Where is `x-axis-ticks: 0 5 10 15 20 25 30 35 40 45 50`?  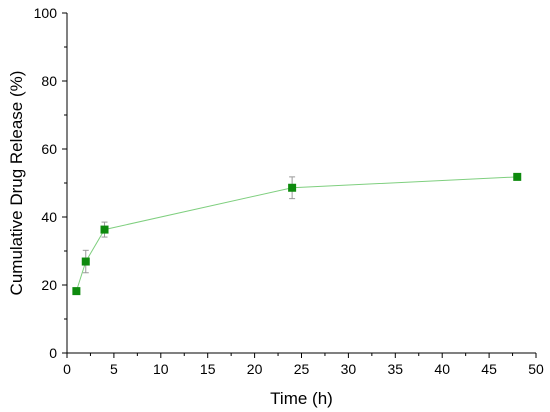
x-axis-ticks: 0 5 10 15 20 25 30 35 40 45 50 is located at coordinates (303, 365).